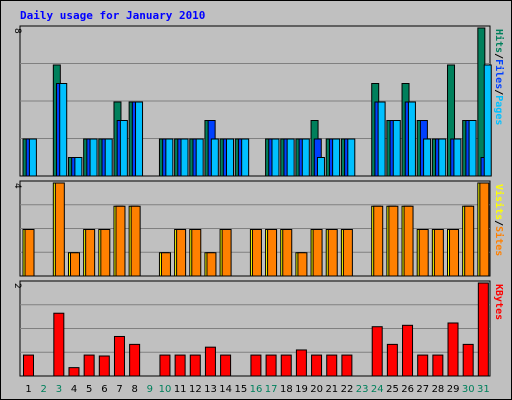 The height and width of the screenshot is (400, 512). Describe the element at coordinates (17, 286) in the screenshot. I see `y-max-label: 2` at that location.